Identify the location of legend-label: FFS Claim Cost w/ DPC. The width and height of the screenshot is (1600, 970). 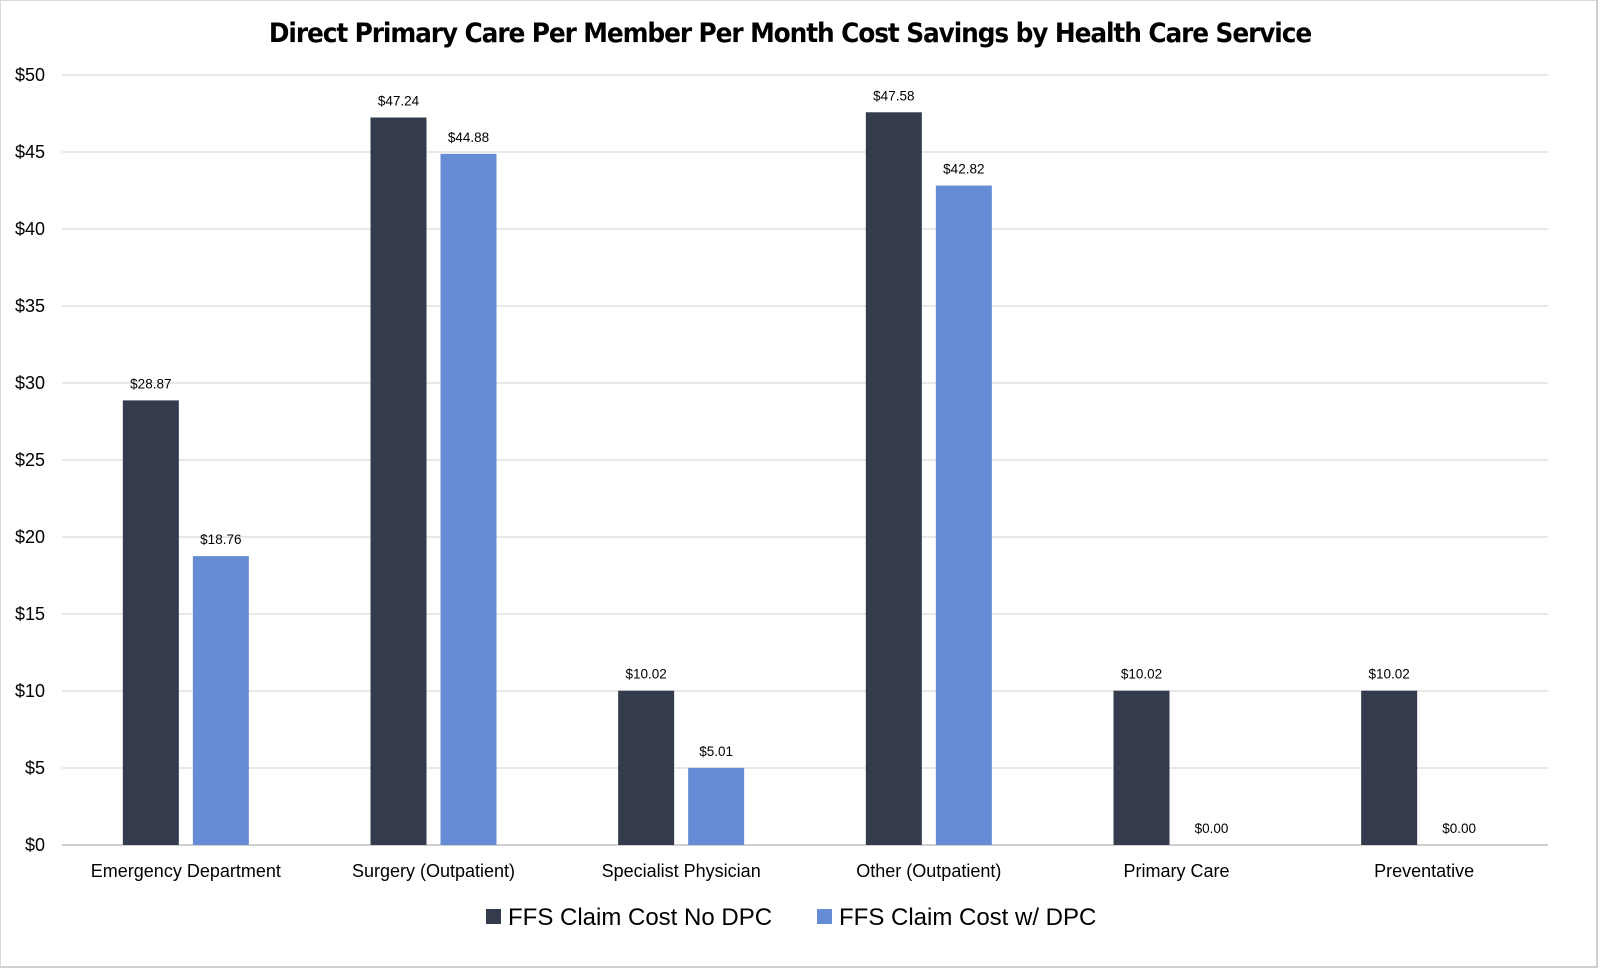
(967, 917).